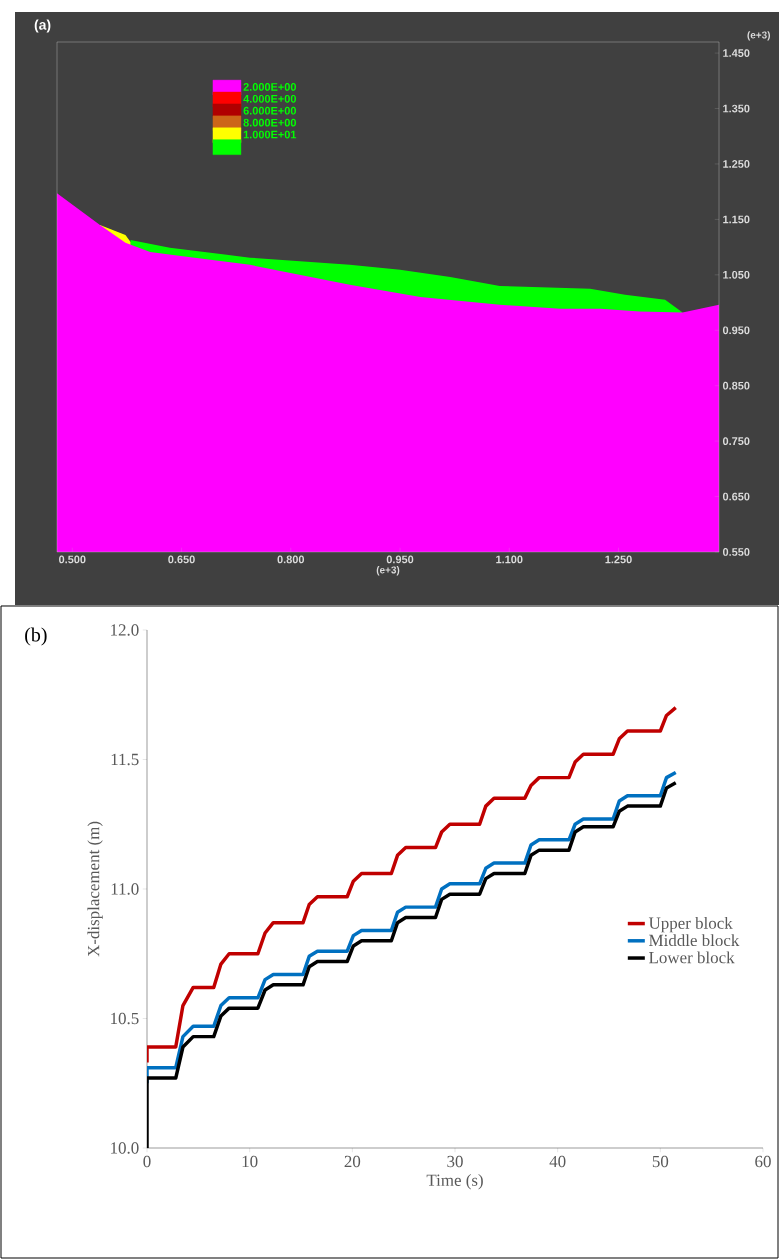  I want to click on legend-label: Lower block, so click(692, 957).